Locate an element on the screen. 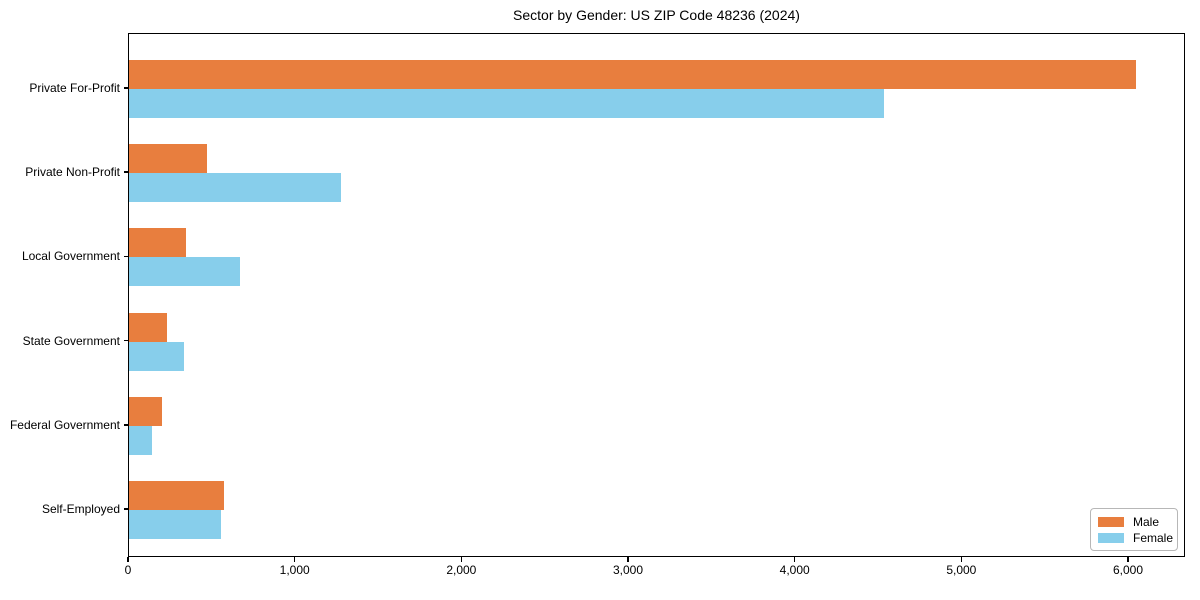 This screenshot has height=600, width=1200. legend: Male Female is located at coordinates (1134, 529).